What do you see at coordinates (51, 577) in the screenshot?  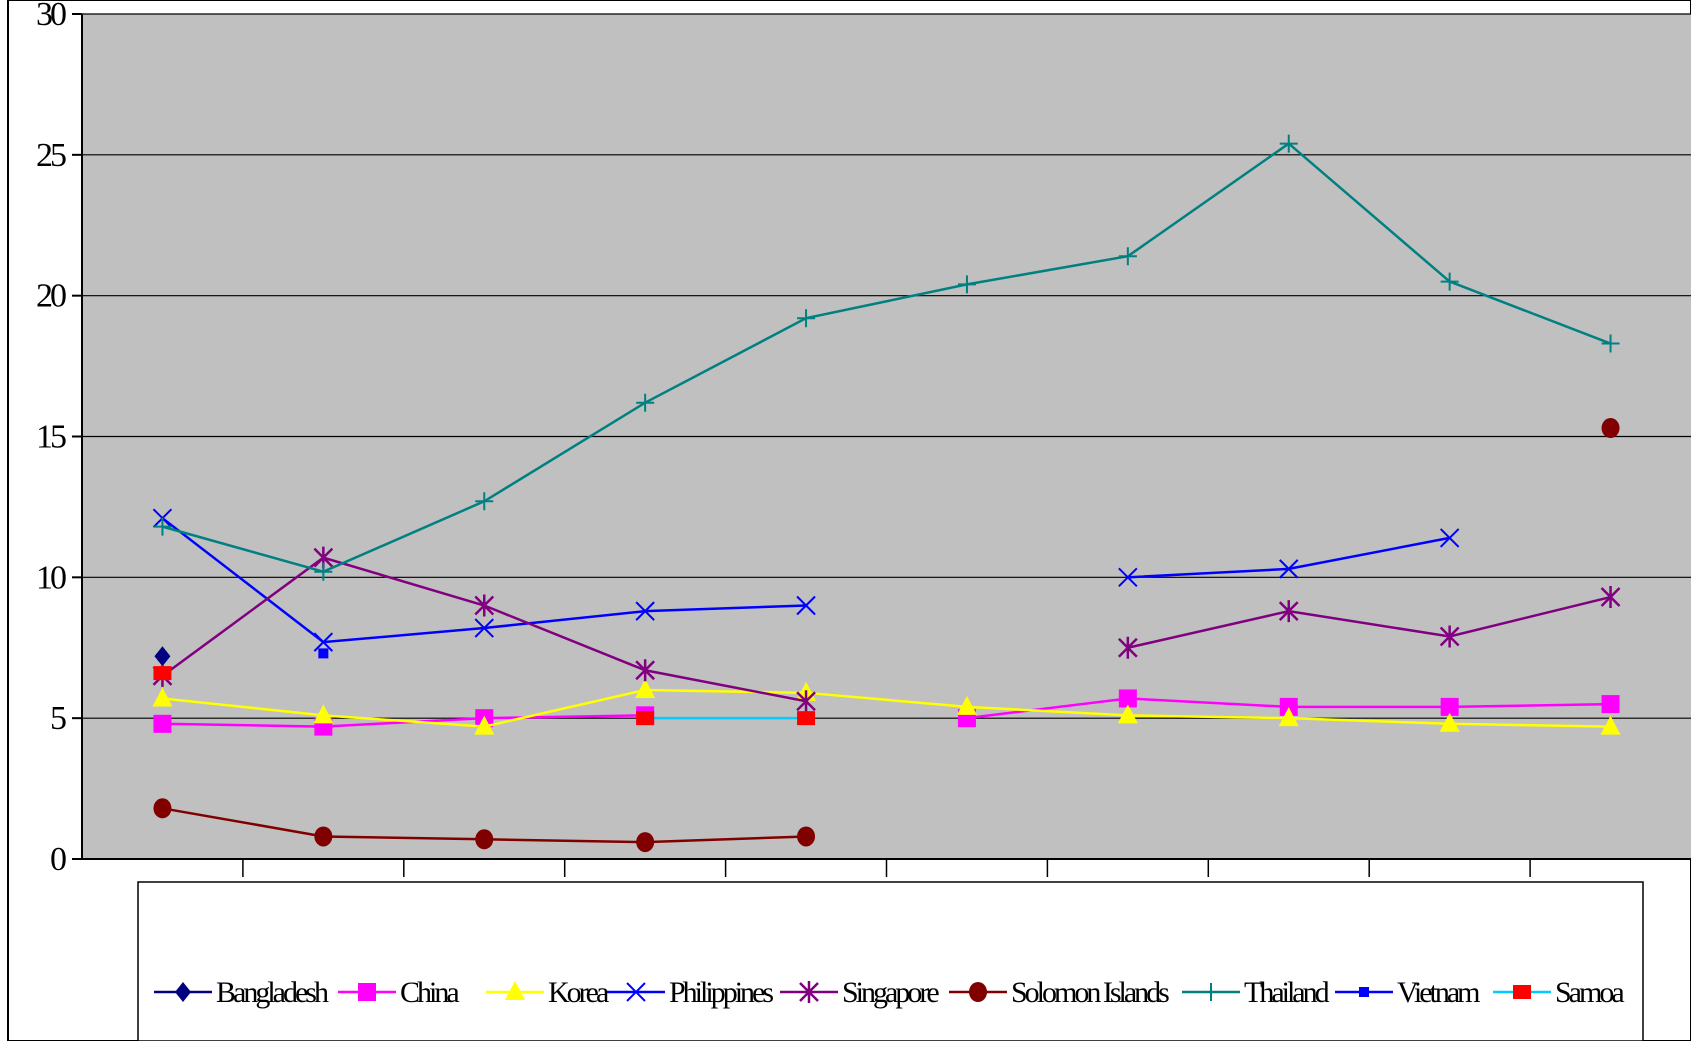 I see `y-tick-label: 10` at bounding box center [51, 577].